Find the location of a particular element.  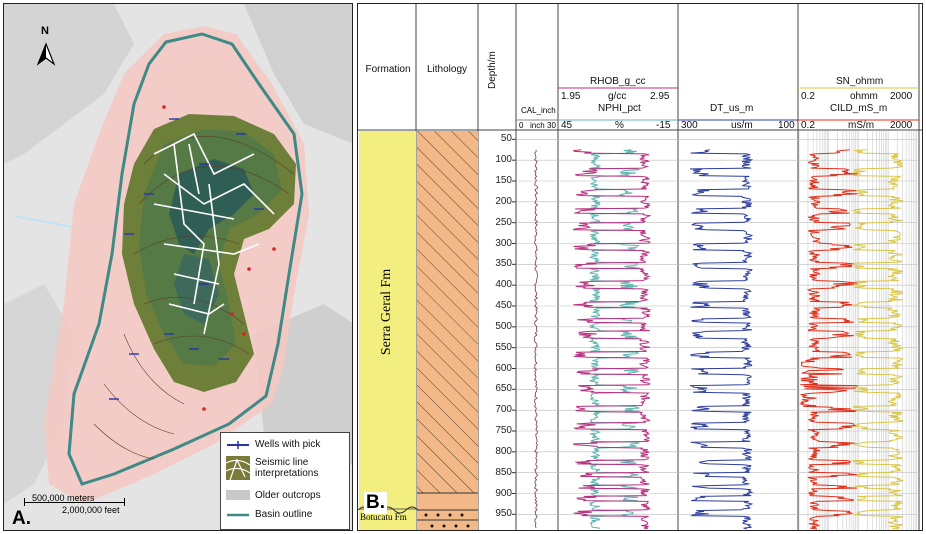

depth-header: Depth/m is located at coordinates (492, 70).